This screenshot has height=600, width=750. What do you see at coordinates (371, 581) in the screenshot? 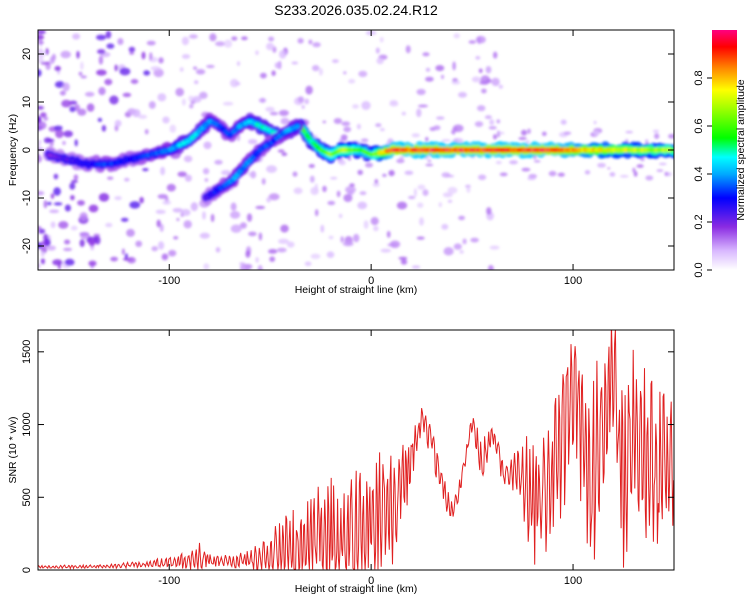
I see `snr-x-tick-label: 0` at bounding box center [371, 581].